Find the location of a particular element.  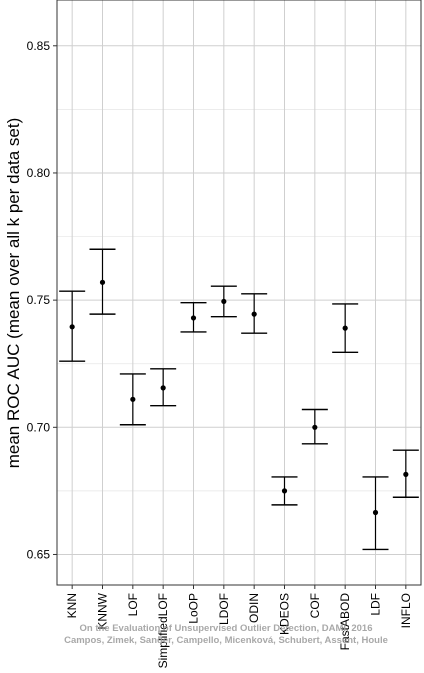

x-tick-label: FastABOD is located at coordinates (345, 622).